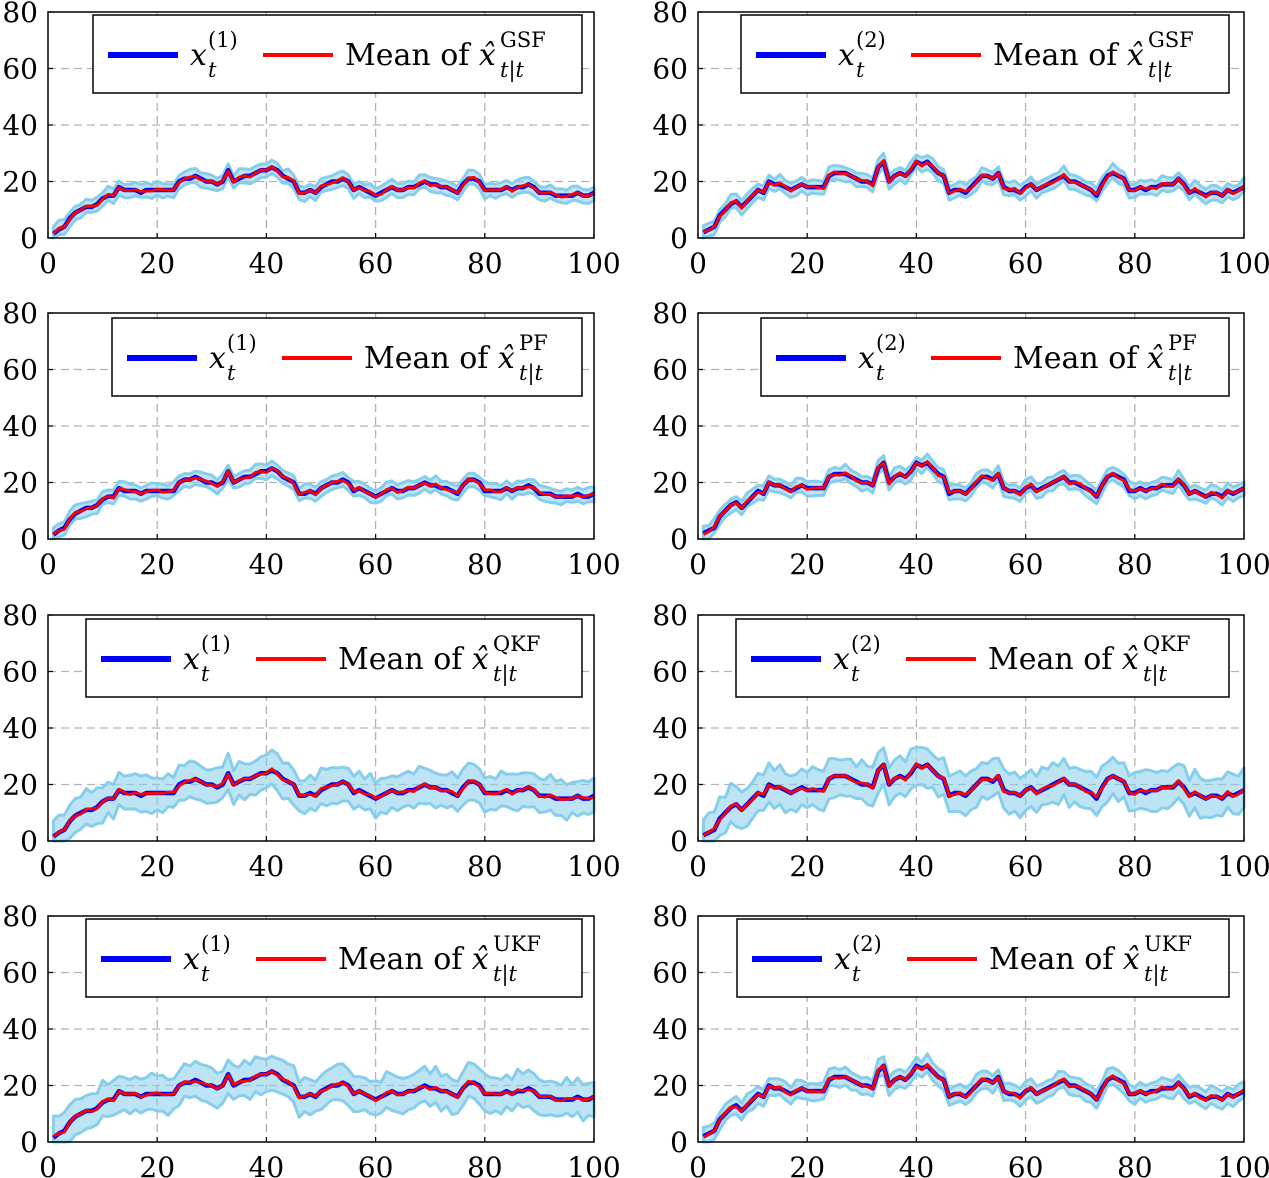 The image size is (1269, 1178). Describe the element at coordinates (1182, 343) in the screenshot. I see `legend-label-estimate-superscript: PF` at that location.